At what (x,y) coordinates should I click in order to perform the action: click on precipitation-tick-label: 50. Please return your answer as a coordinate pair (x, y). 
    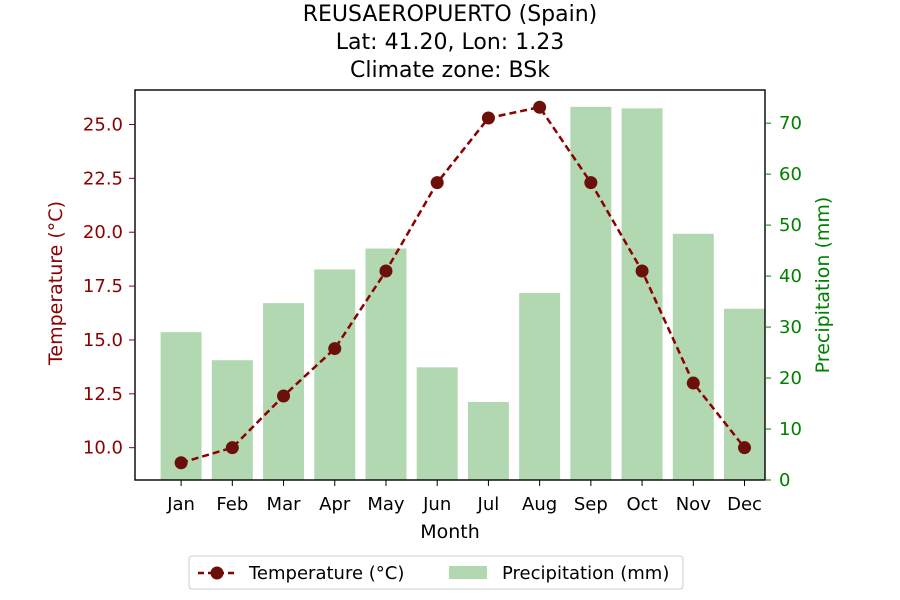
    Looking at the image, I should click on (790, 225).